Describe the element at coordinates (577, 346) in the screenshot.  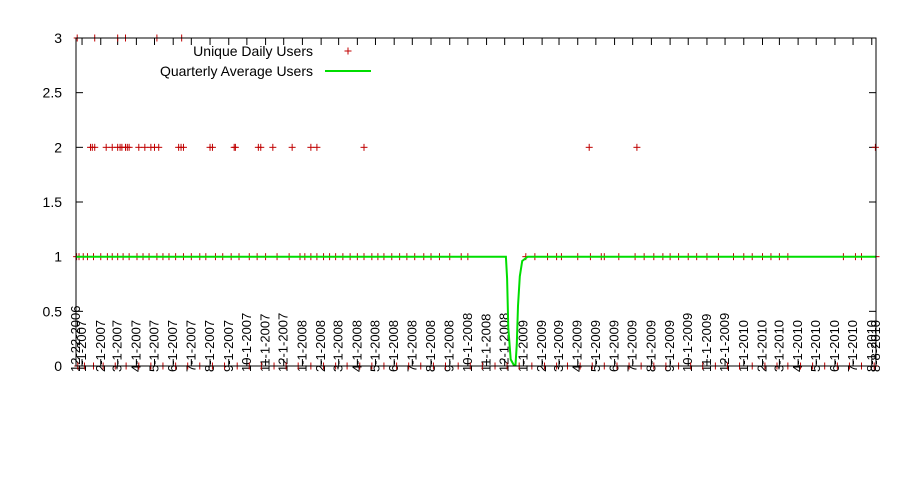
I see `x-tick-label: 4-1-2009` at that location.